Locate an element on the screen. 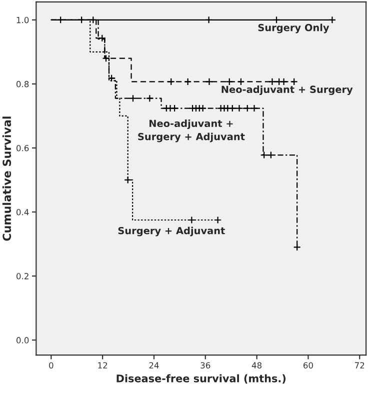  y-tick-label: 1.0 is located at coordinates (22, 20).